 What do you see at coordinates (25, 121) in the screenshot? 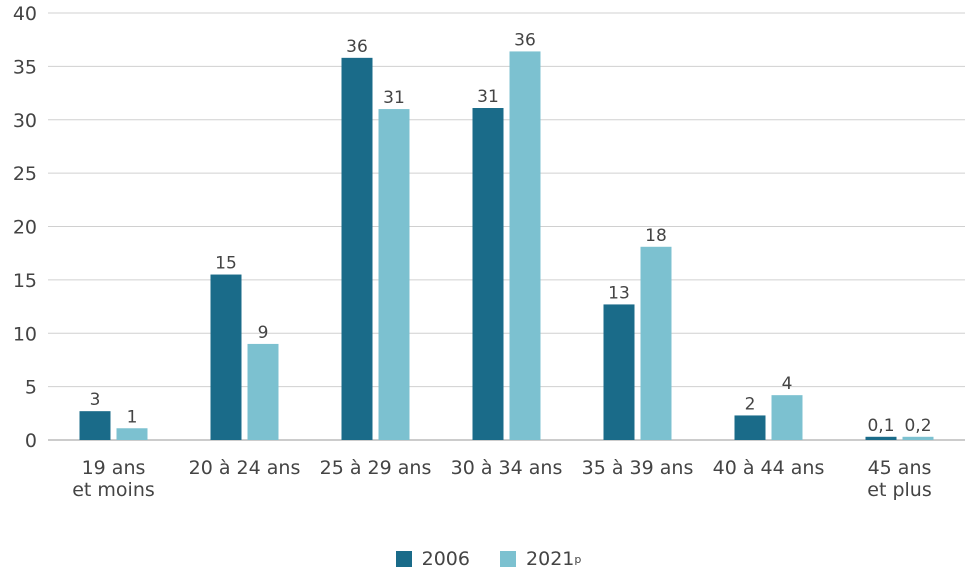
I see `y-tick-label: 30` at bounding box center [25, 121].